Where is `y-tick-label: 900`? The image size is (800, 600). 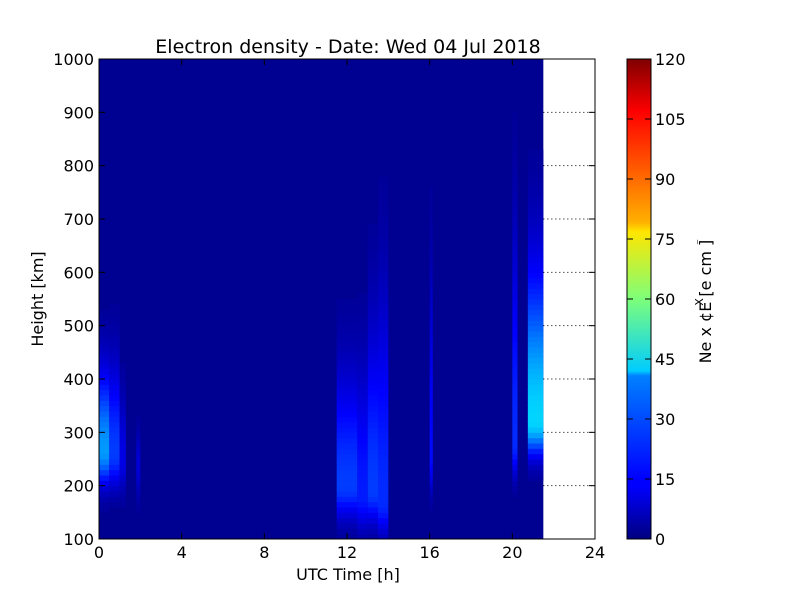 y-tick-label: 900 is located at coordinates (78, 112).